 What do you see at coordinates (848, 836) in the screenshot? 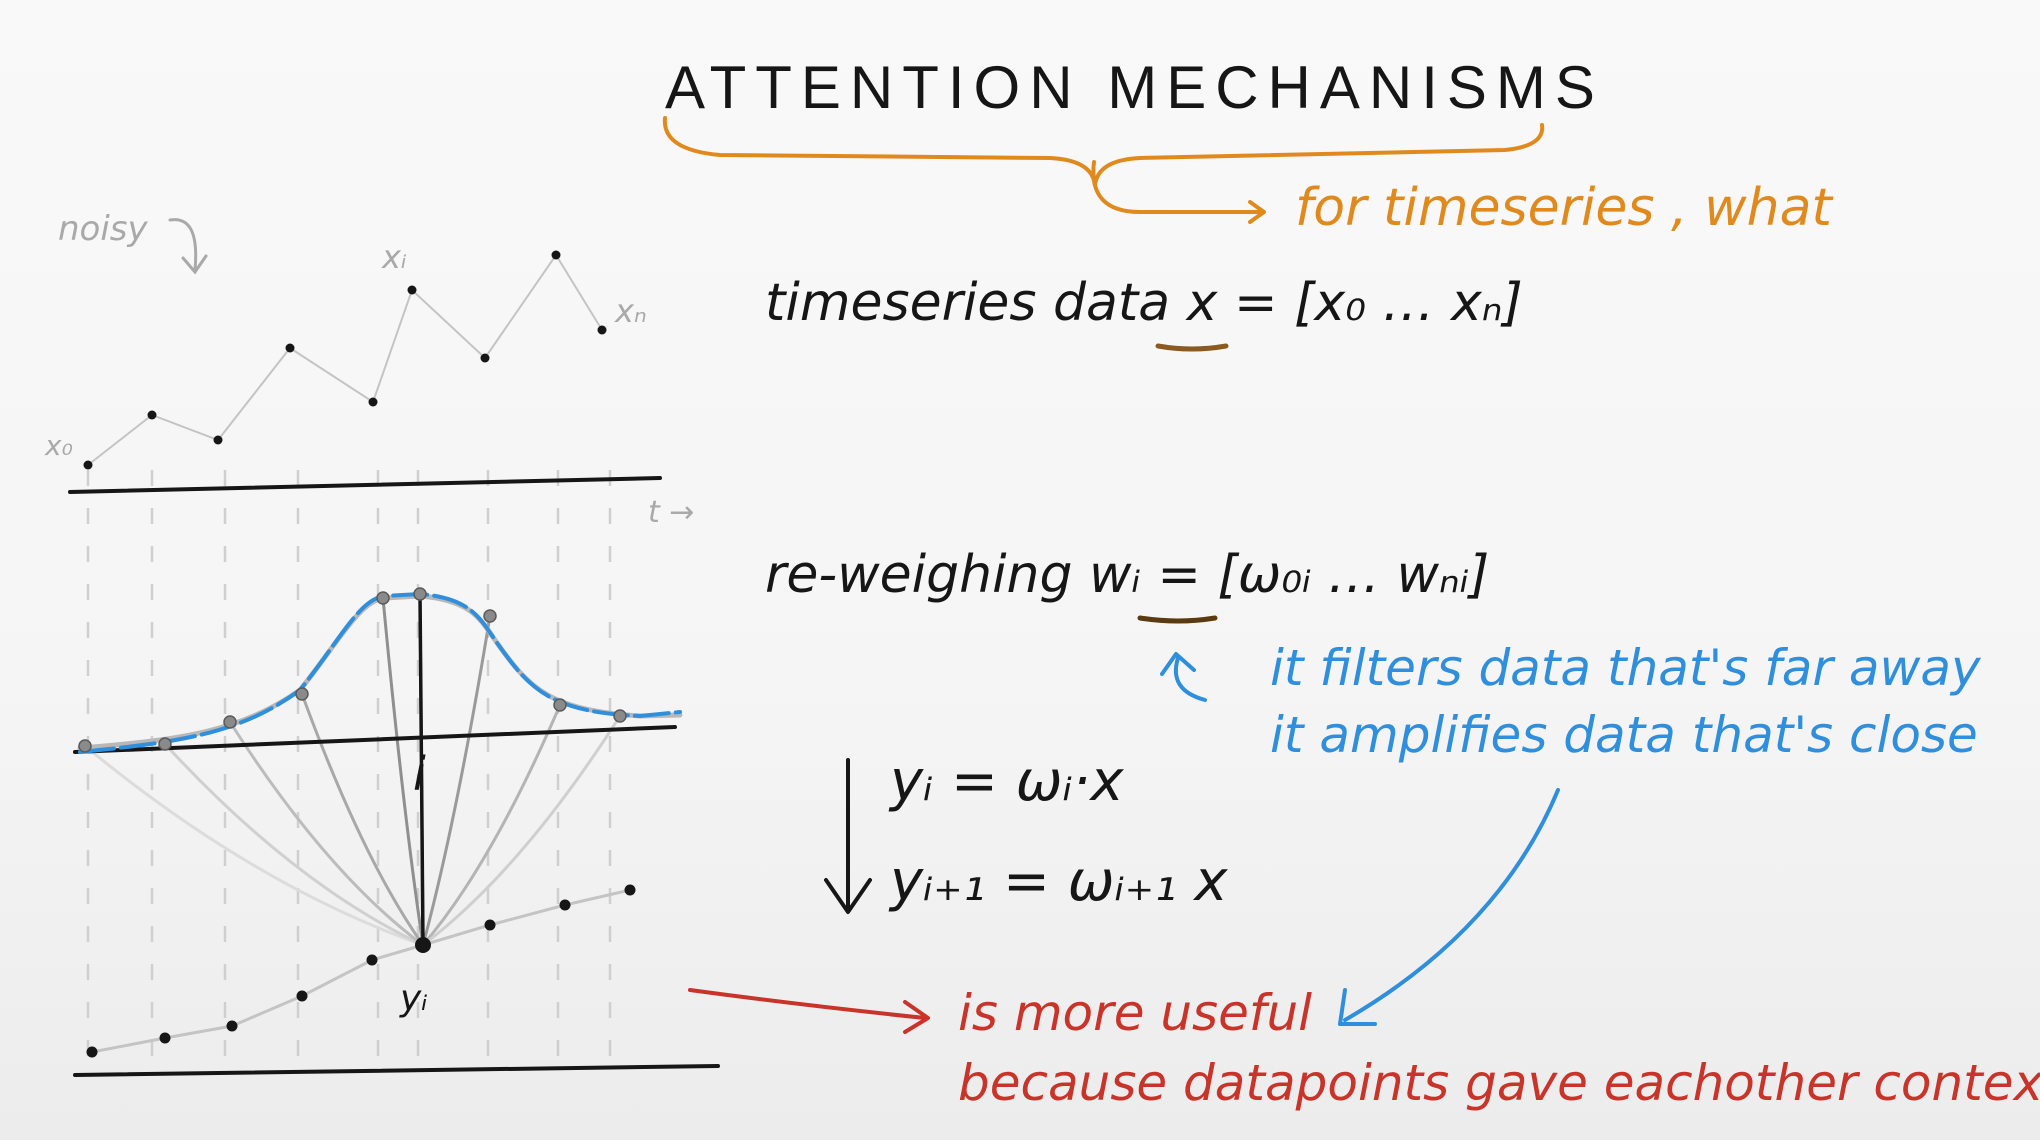
I see `equation-down-arrow` at bounding box center [848, 836].